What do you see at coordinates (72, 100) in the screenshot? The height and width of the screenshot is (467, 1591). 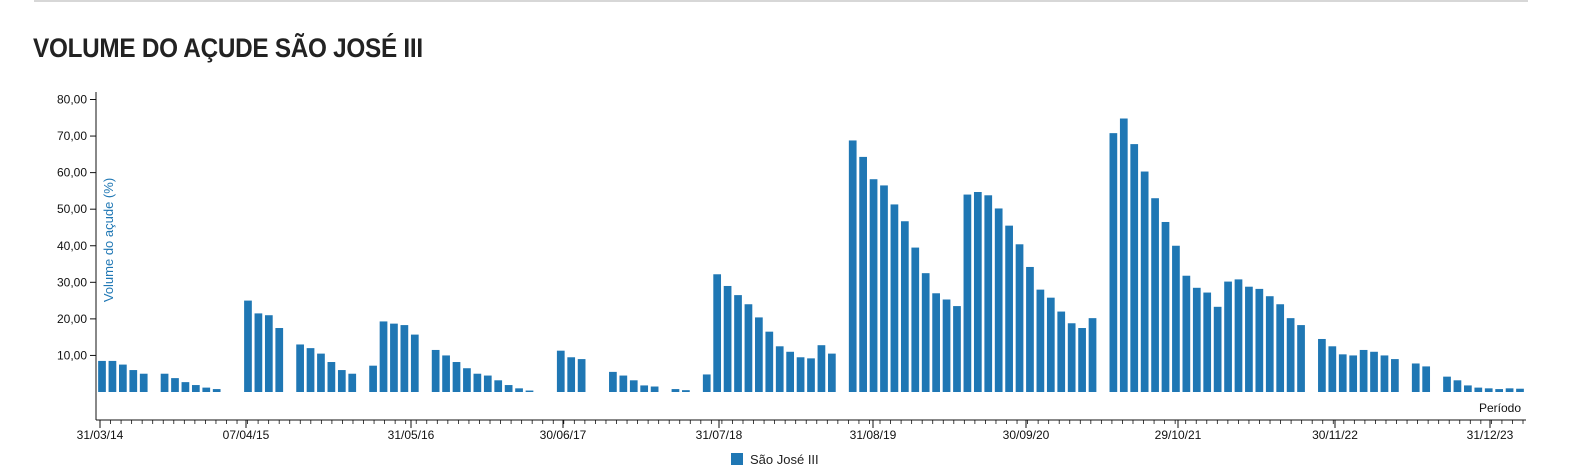 I see `y-tick-label: 80,00` at bounding box center [72, 100].